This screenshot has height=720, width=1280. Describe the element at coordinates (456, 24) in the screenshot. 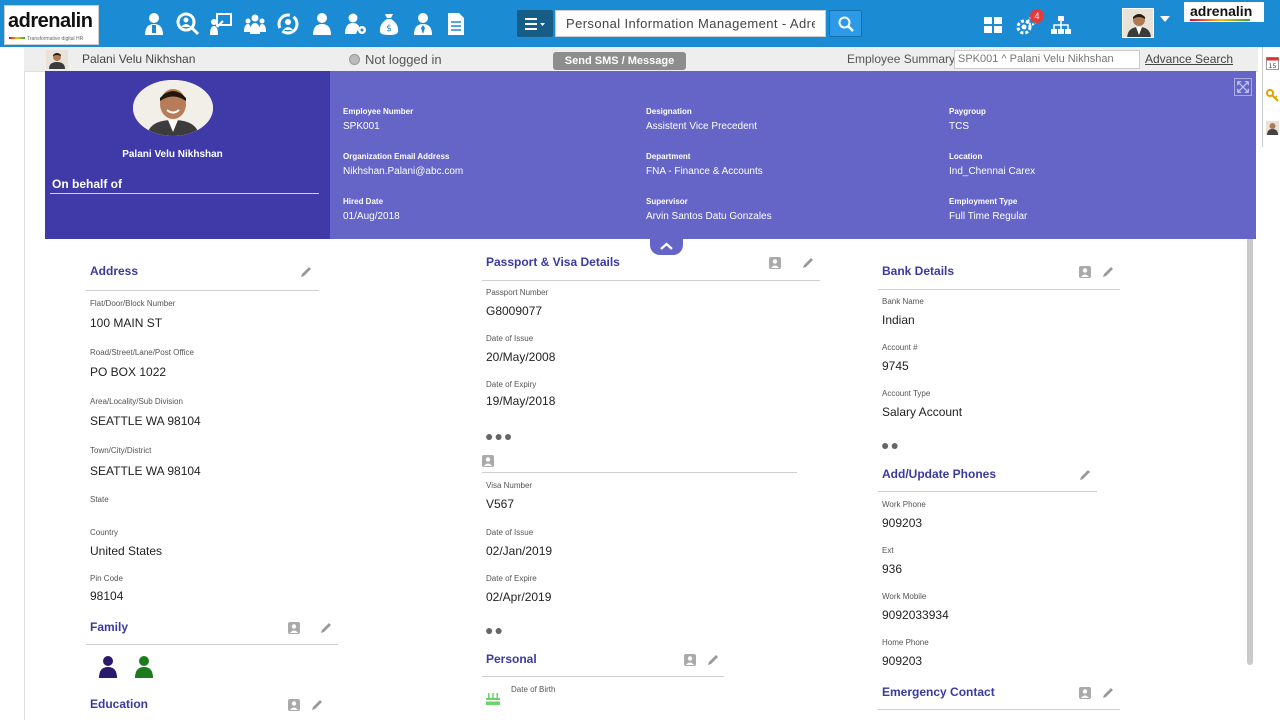

I see `document-icon` at that location.